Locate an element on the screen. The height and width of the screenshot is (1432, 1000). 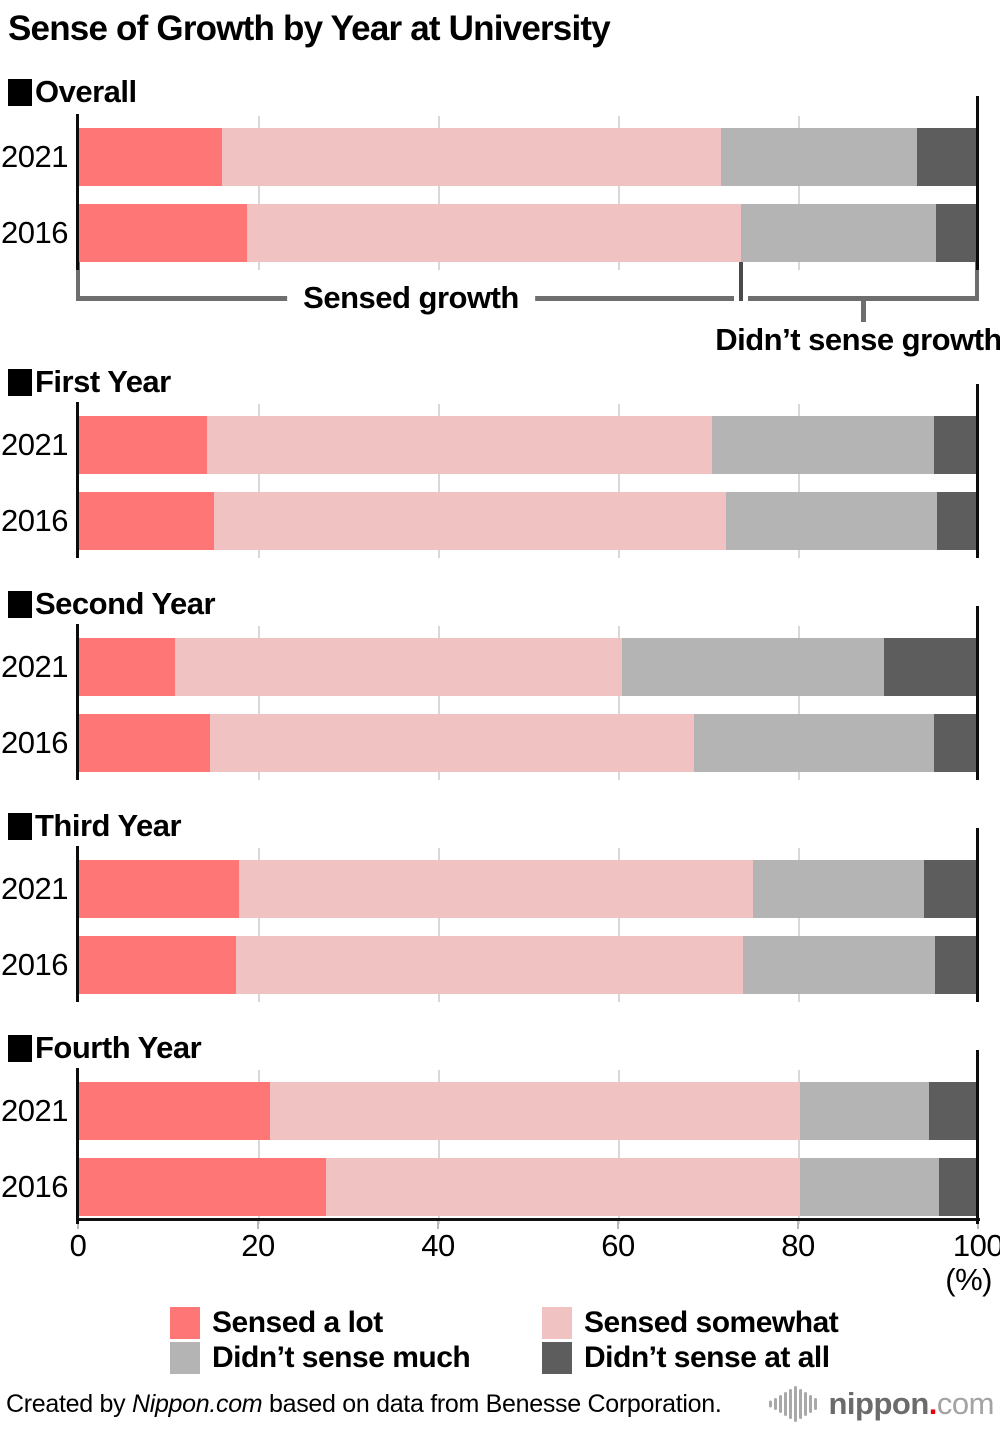
legend-item-sensed-somewhat: Sensed somewhat is located at coordinates (771, 1323).